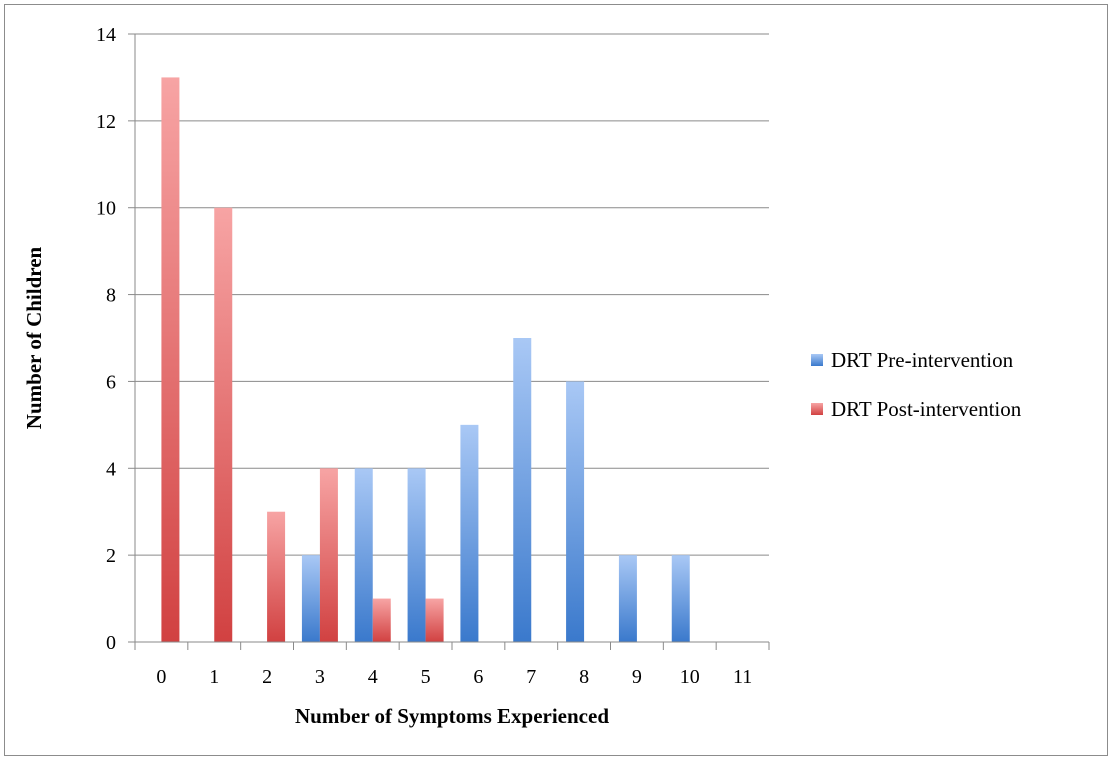  Describe the element at coordinates (926, 409) in the screenshot. I see `legend-label-post: DRT Post-intervention` at that location.